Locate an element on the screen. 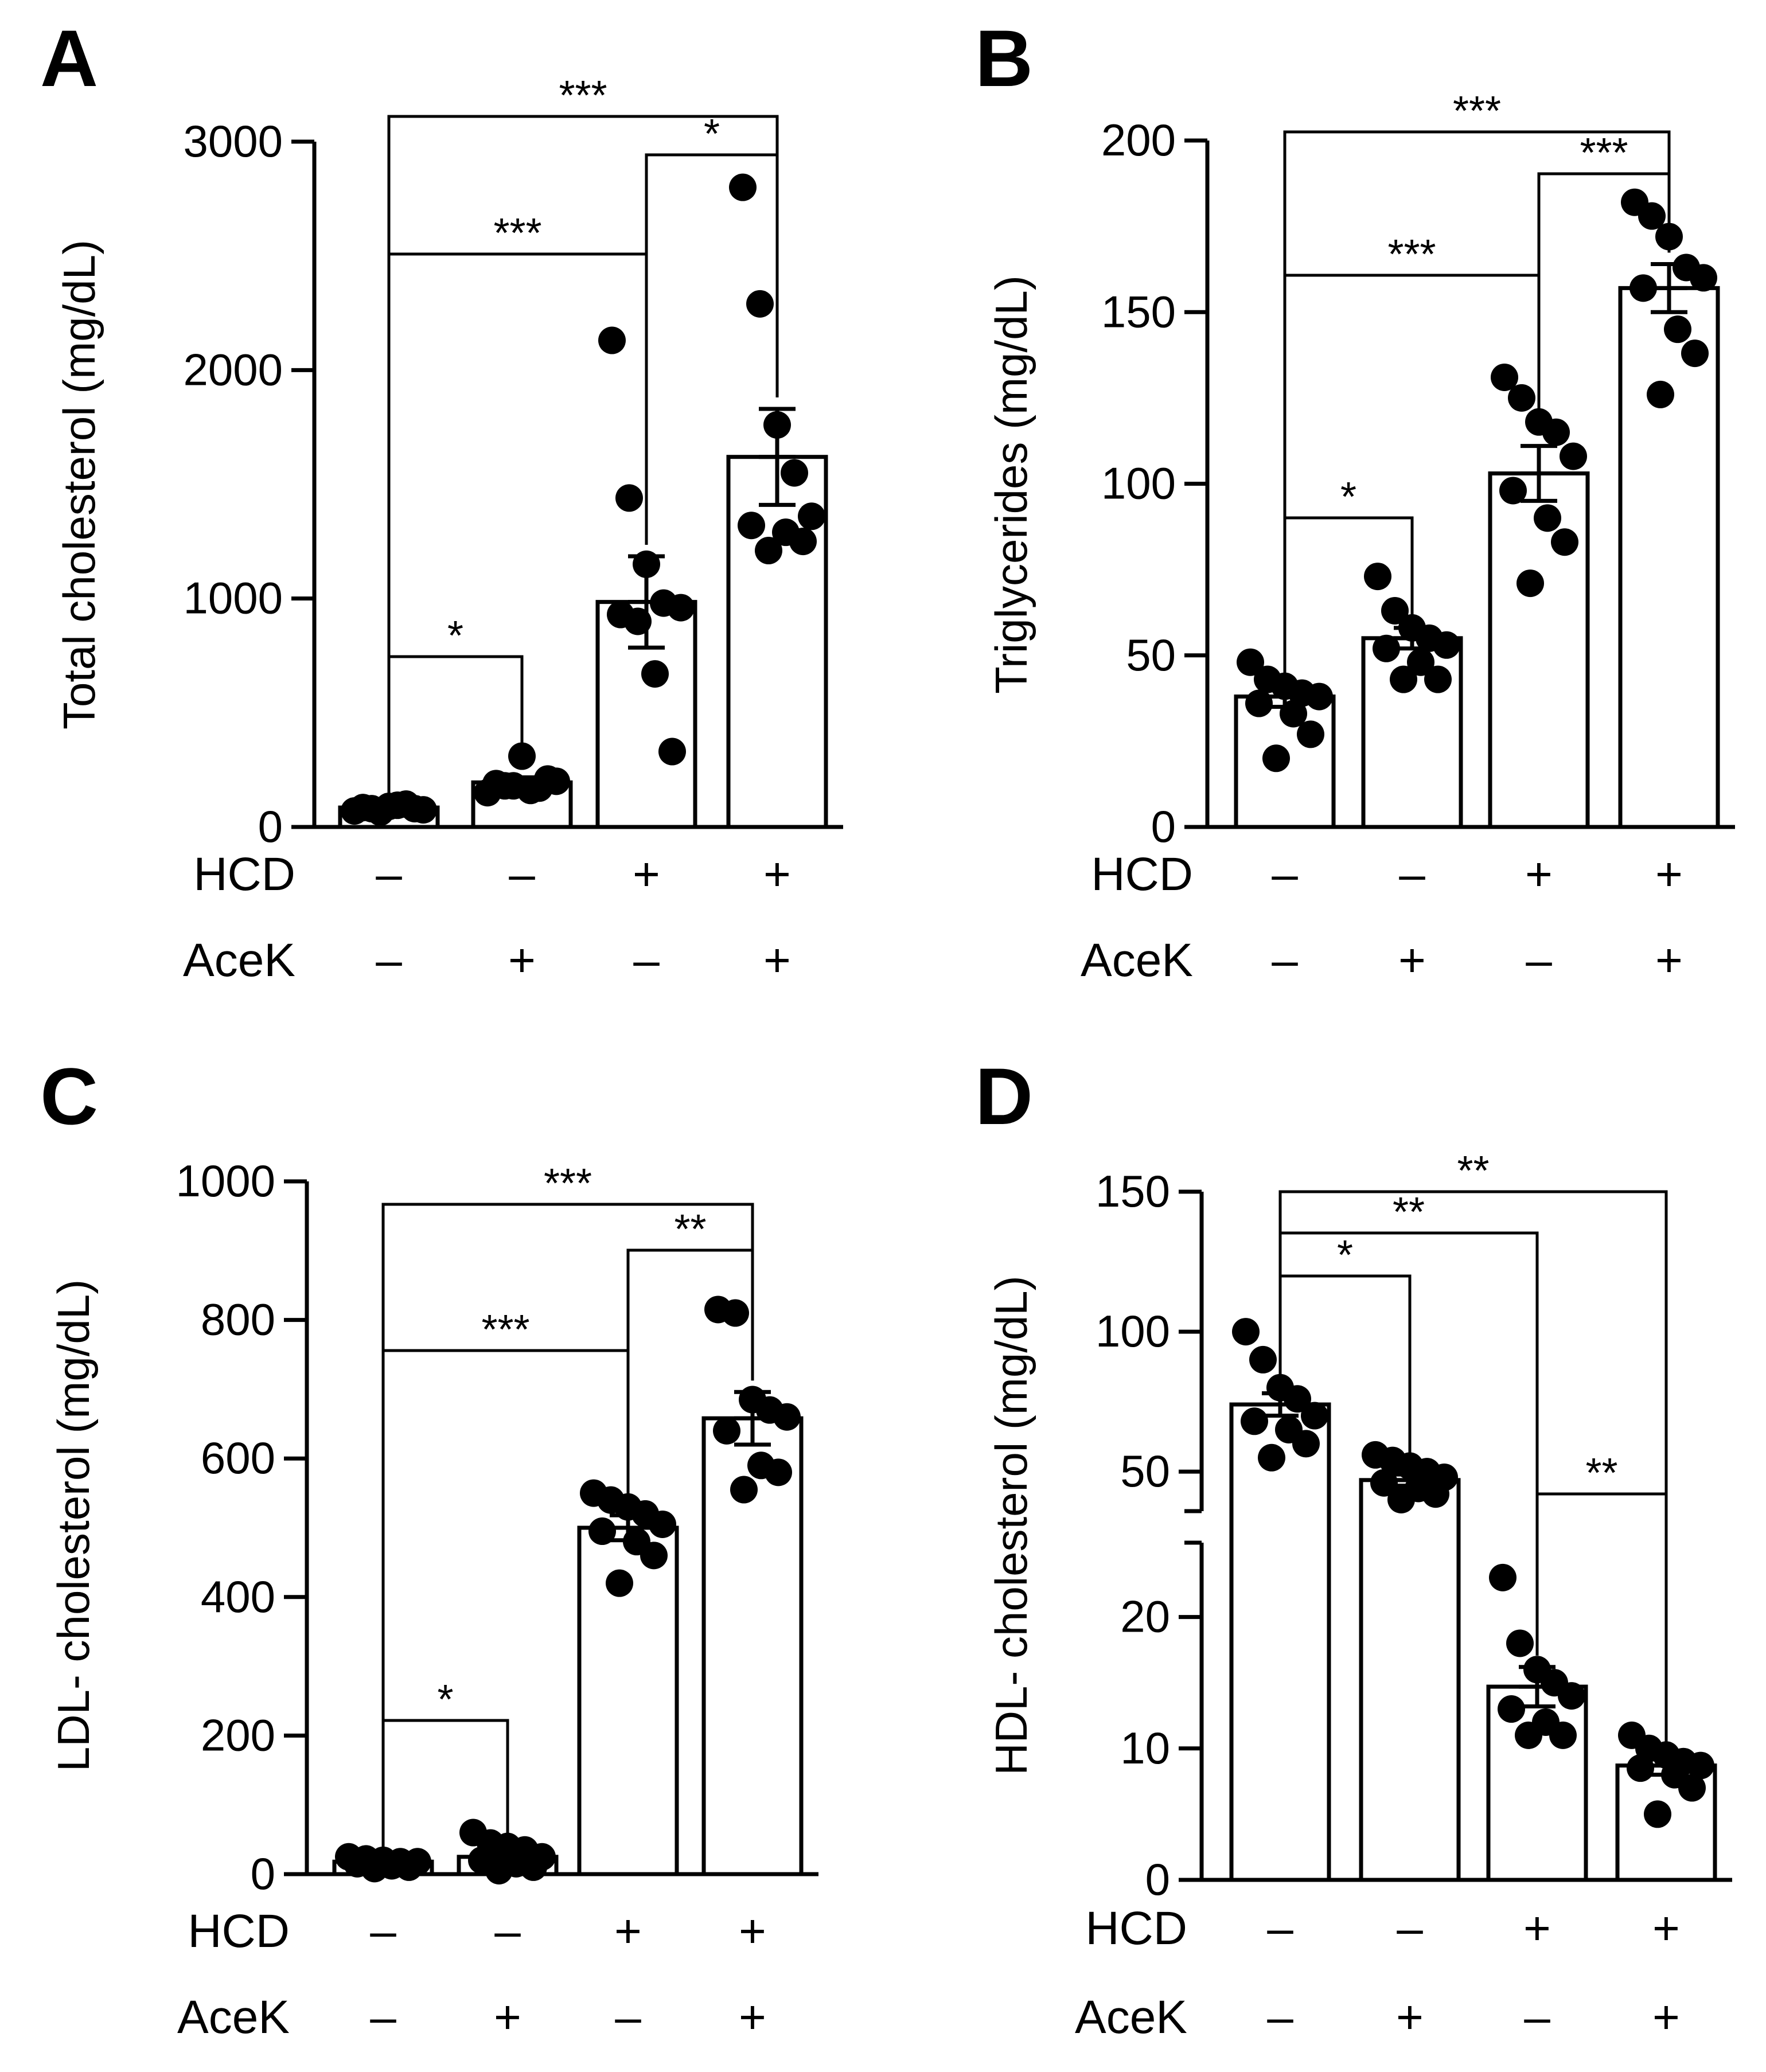 This screenshot has height=2072, width=1766. y-tick-label: 10 is located at coordinates (1145, 1748).